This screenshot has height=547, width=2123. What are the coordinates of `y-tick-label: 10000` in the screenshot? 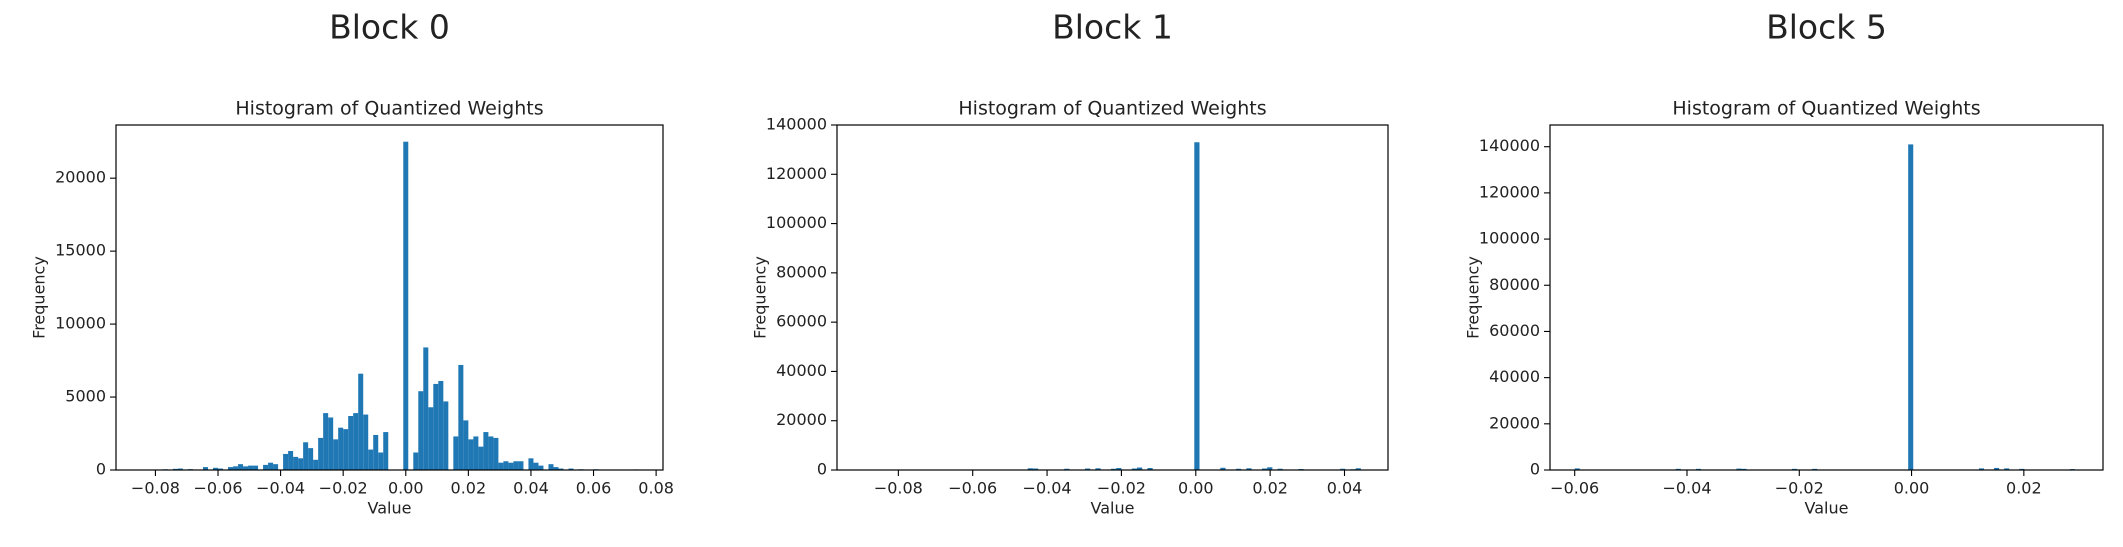 It's located at (80, 323).